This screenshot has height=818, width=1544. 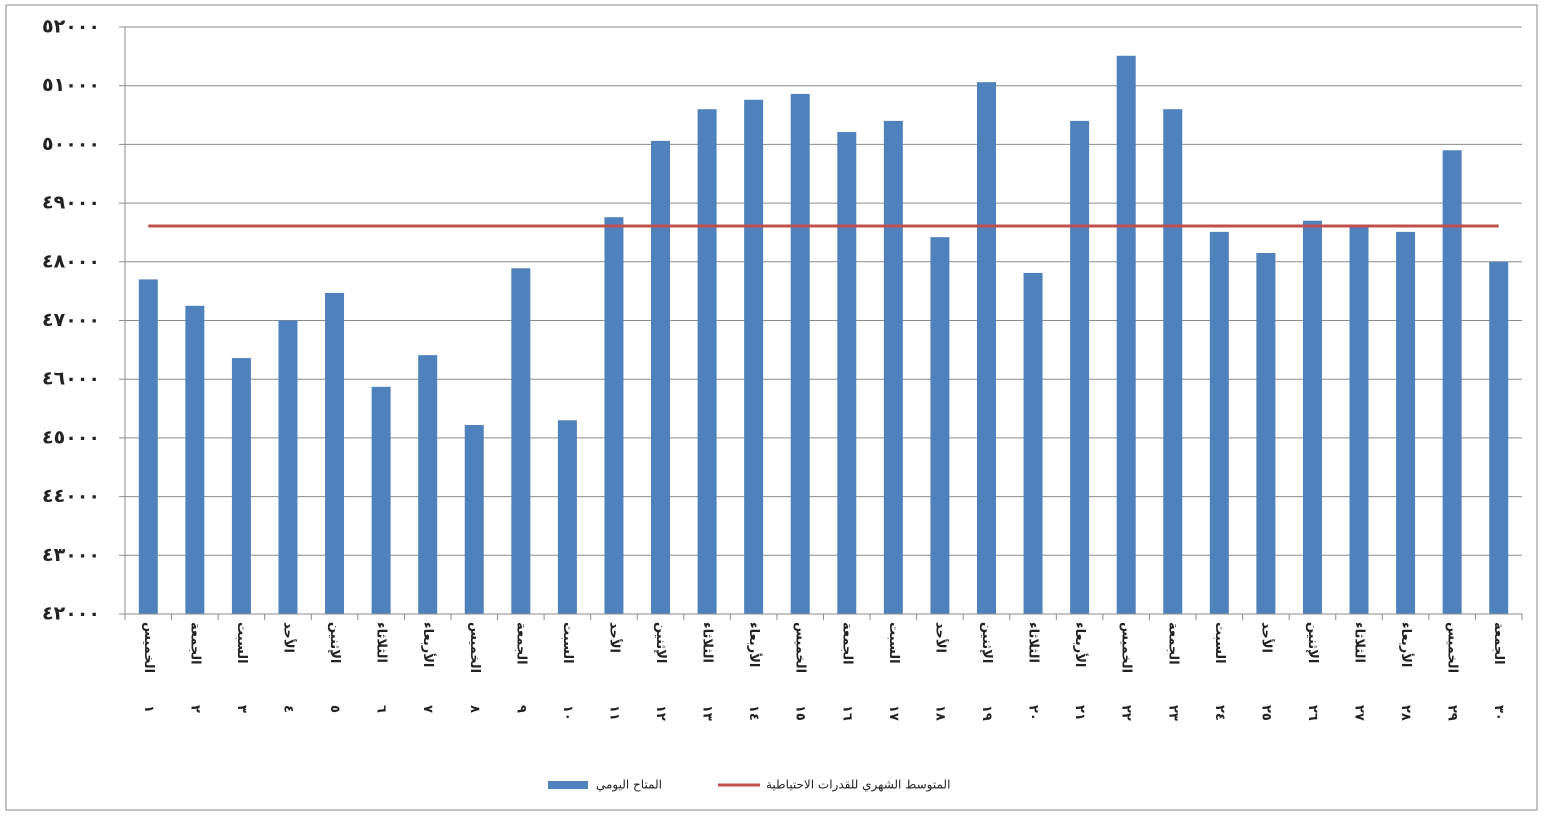 I want to click on day-number: ١٥, so click(x=800, y=713).